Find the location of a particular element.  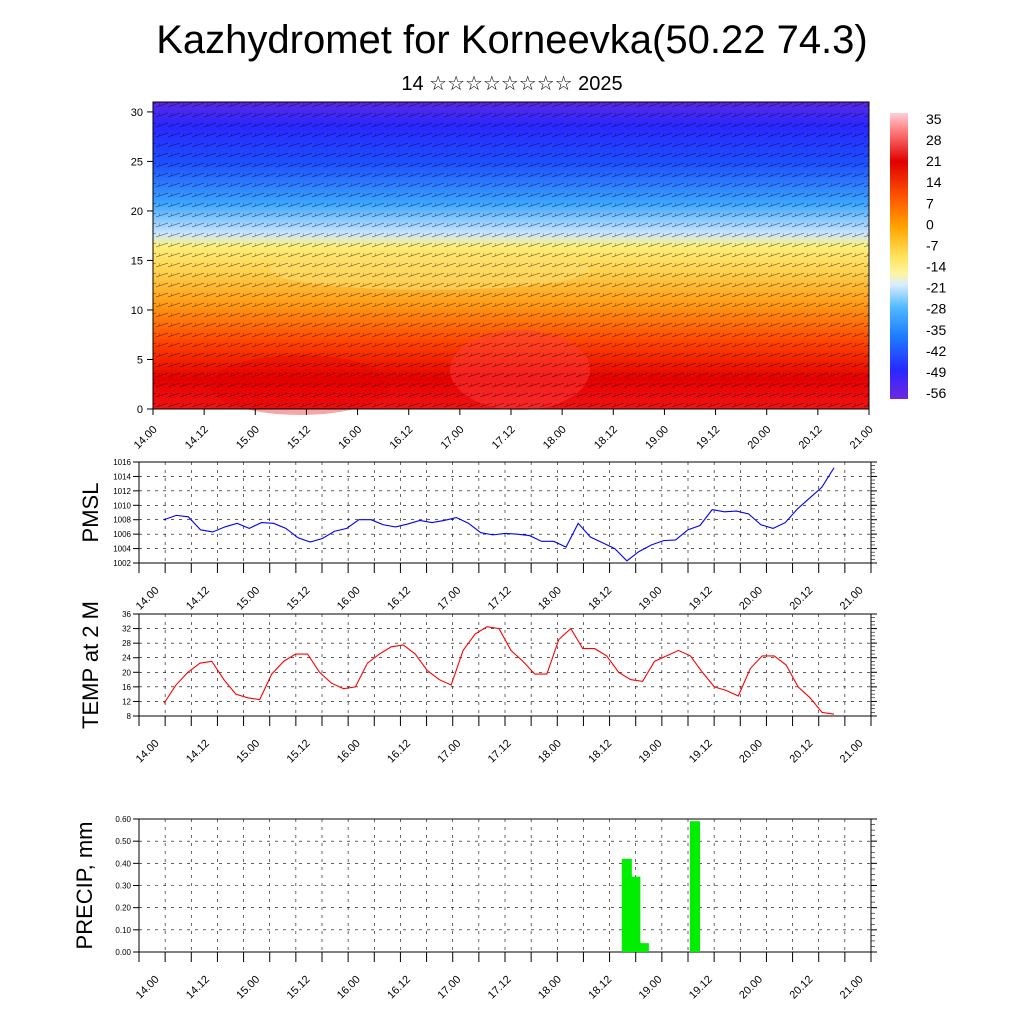

y-tick-label: 12 is located at coordinates (126, 701).